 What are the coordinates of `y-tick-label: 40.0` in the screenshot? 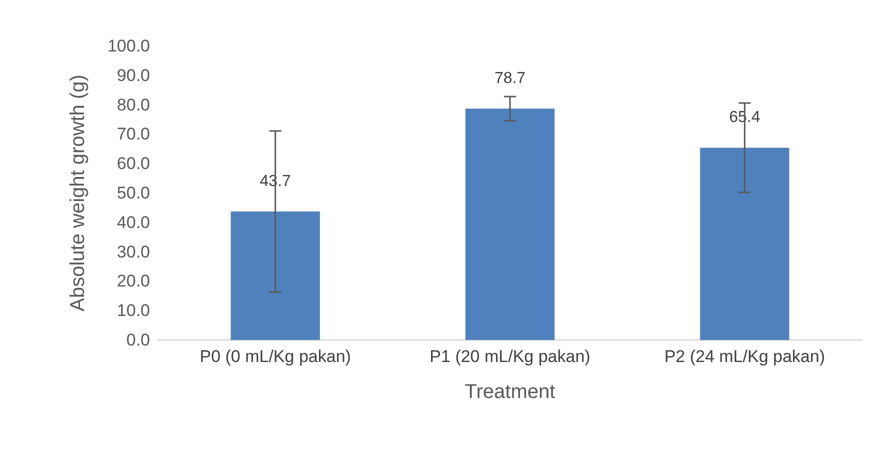 It's located at (133, 222).